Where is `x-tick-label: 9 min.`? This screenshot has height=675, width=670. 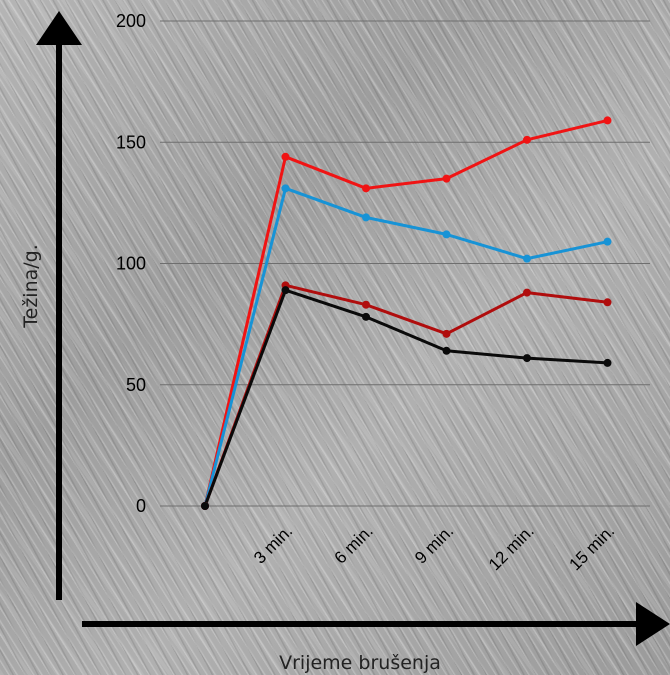
x-tick-label: 9 min. is located at coordinates (434, 544).